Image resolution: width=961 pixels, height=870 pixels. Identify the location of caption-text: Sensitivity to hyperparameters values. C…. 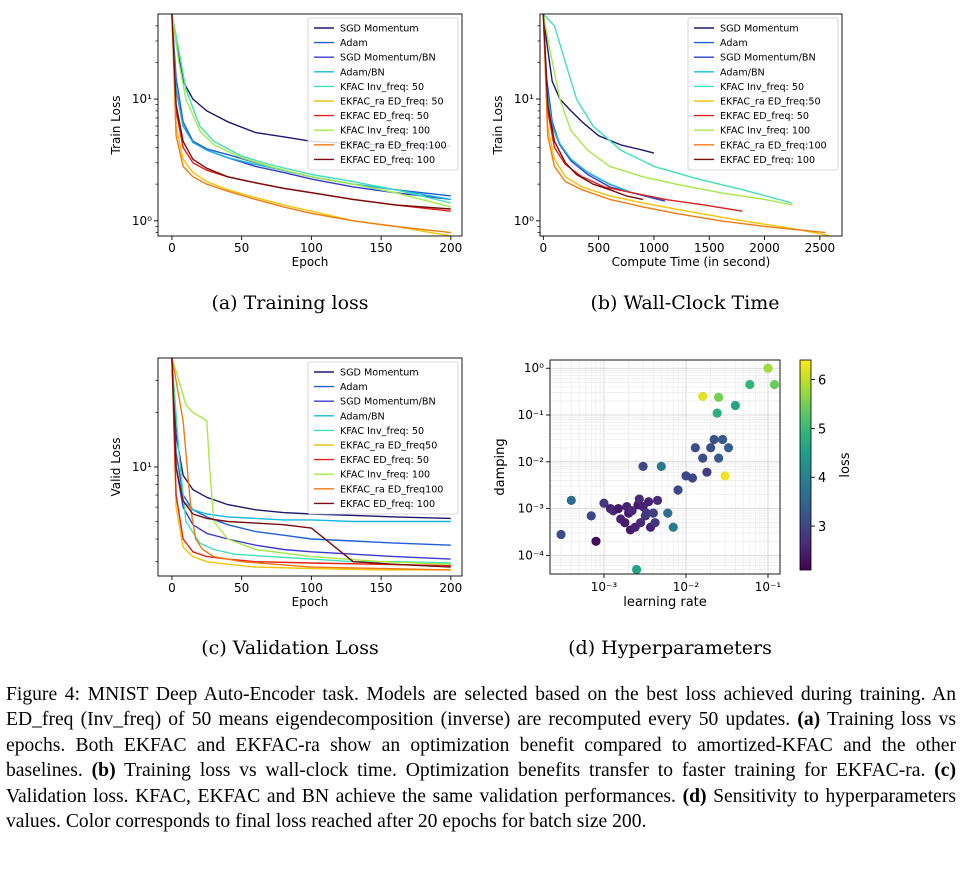
(481, 809).